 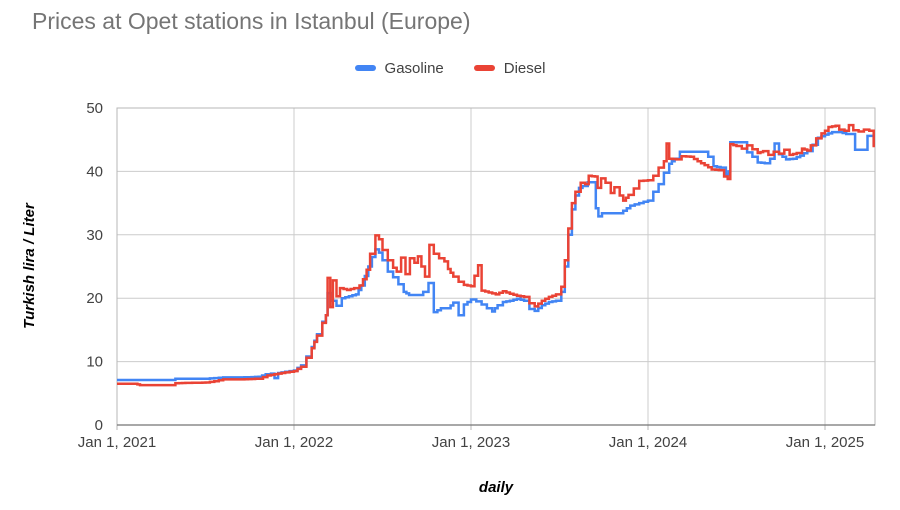 What do you see at coordinates (365, 68) in the screenshot?
I see `gasoline-legend-swatch-icon` at bounding box center [365, 68].